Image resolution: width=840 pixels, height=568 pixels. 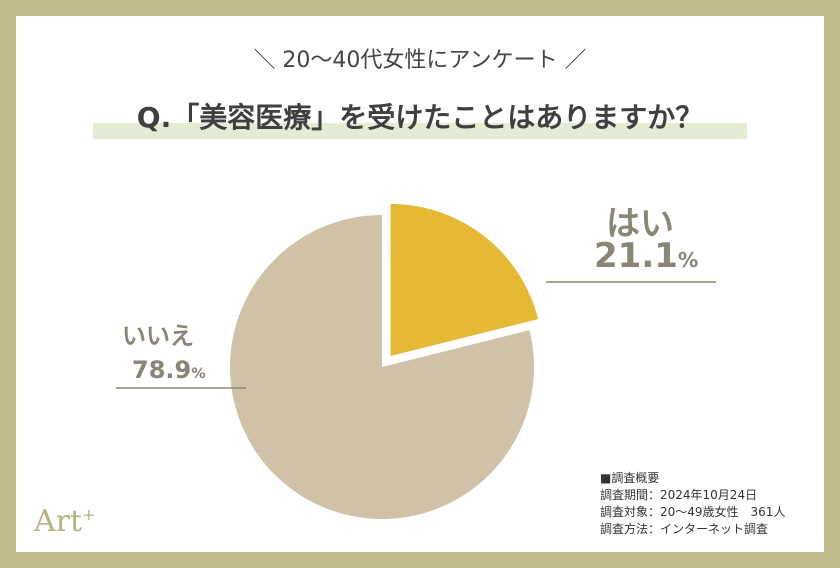 I want to click on survey-subtitle: ＼ 20〜40代女性にアンケート ／, so click(x=420, y=60).